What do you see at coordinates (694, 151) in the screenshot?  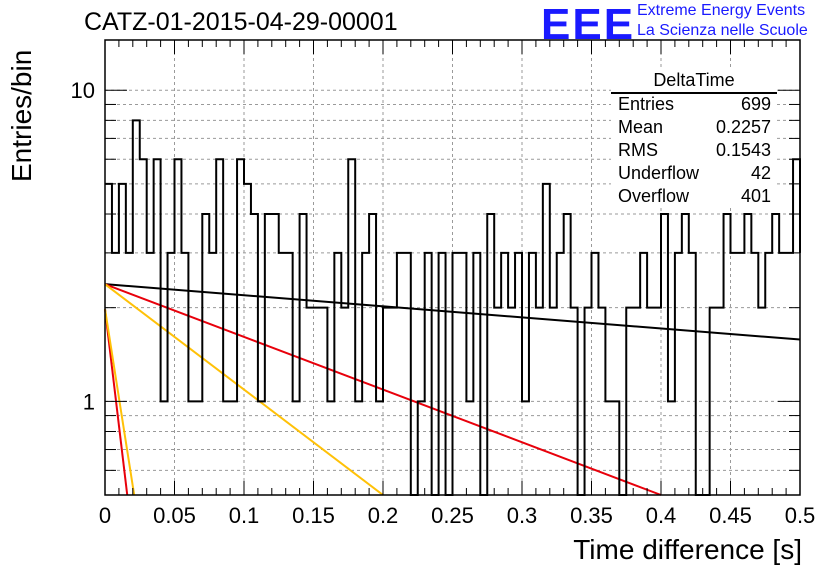 I see `stats-row: RMS 0.1543` at bounding box center [694, 151].